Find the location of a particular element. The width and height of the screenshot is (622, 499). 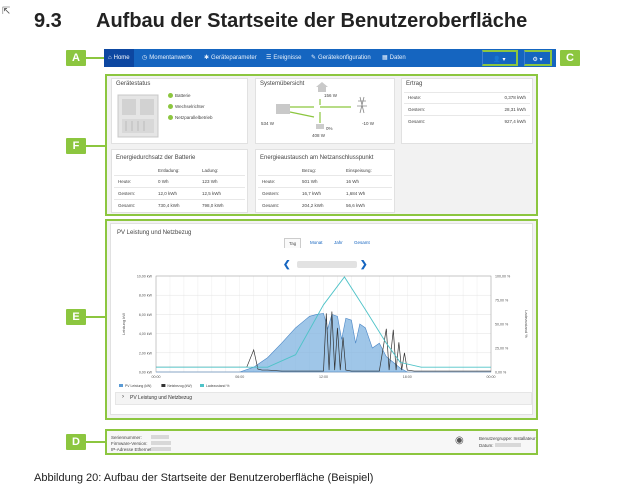

y2-tick-label: 0,00 % is located at coordinates (501, 373).